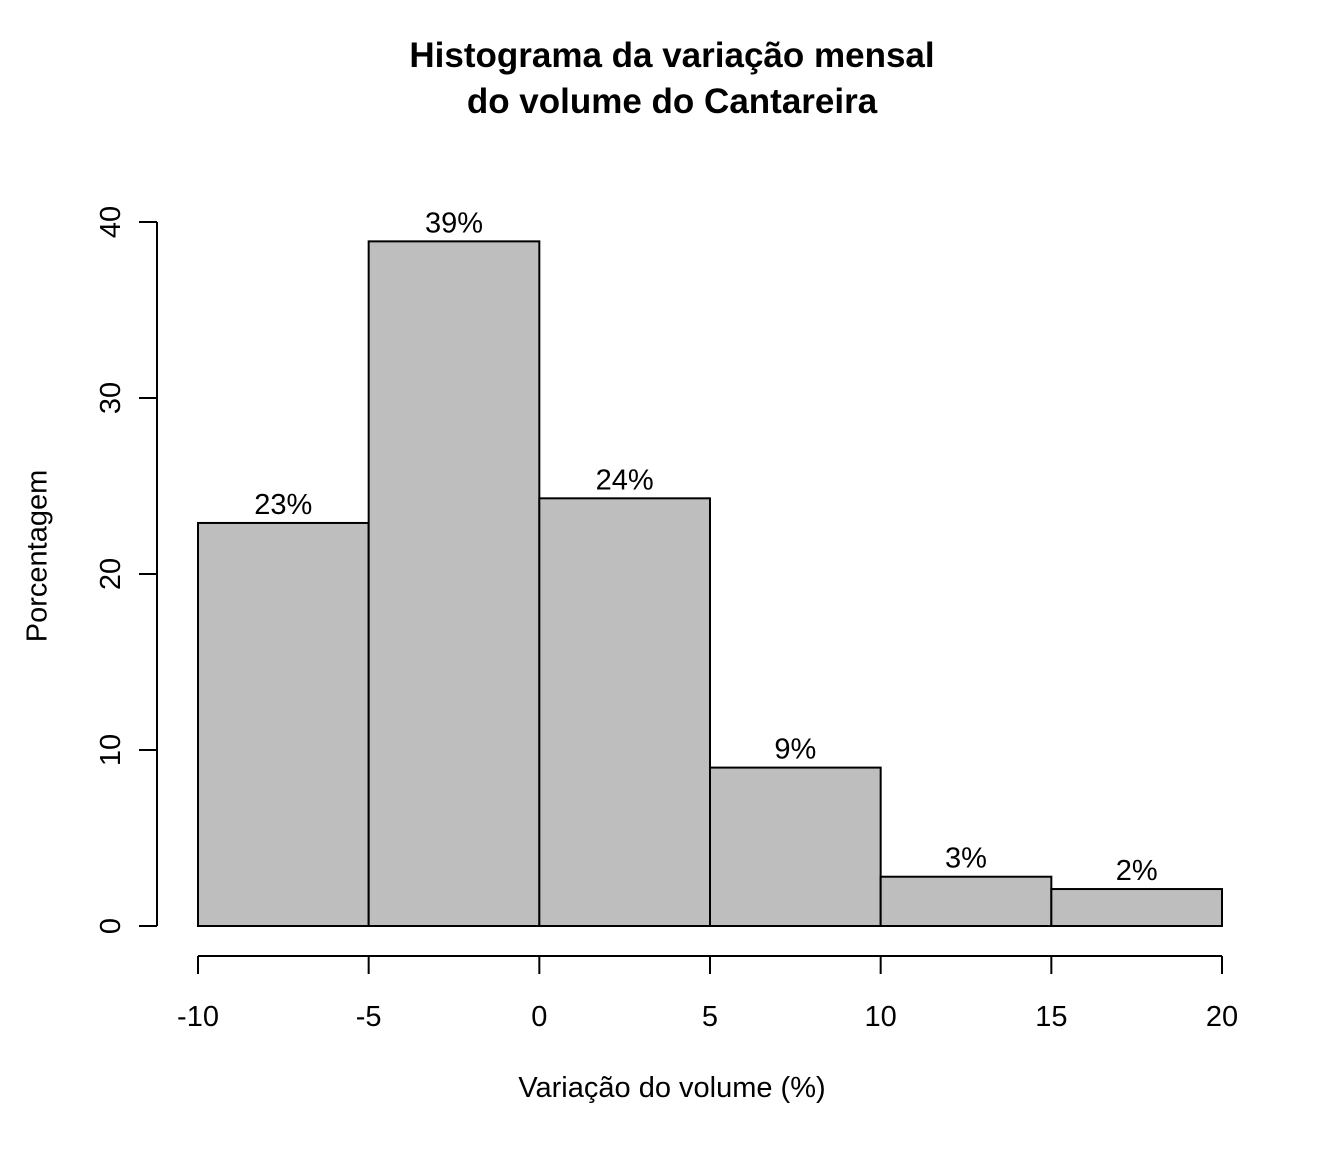 This screenshot has height=1152, width=1344. I want to click on x-tick-label: 15, so click(1051, 1017).